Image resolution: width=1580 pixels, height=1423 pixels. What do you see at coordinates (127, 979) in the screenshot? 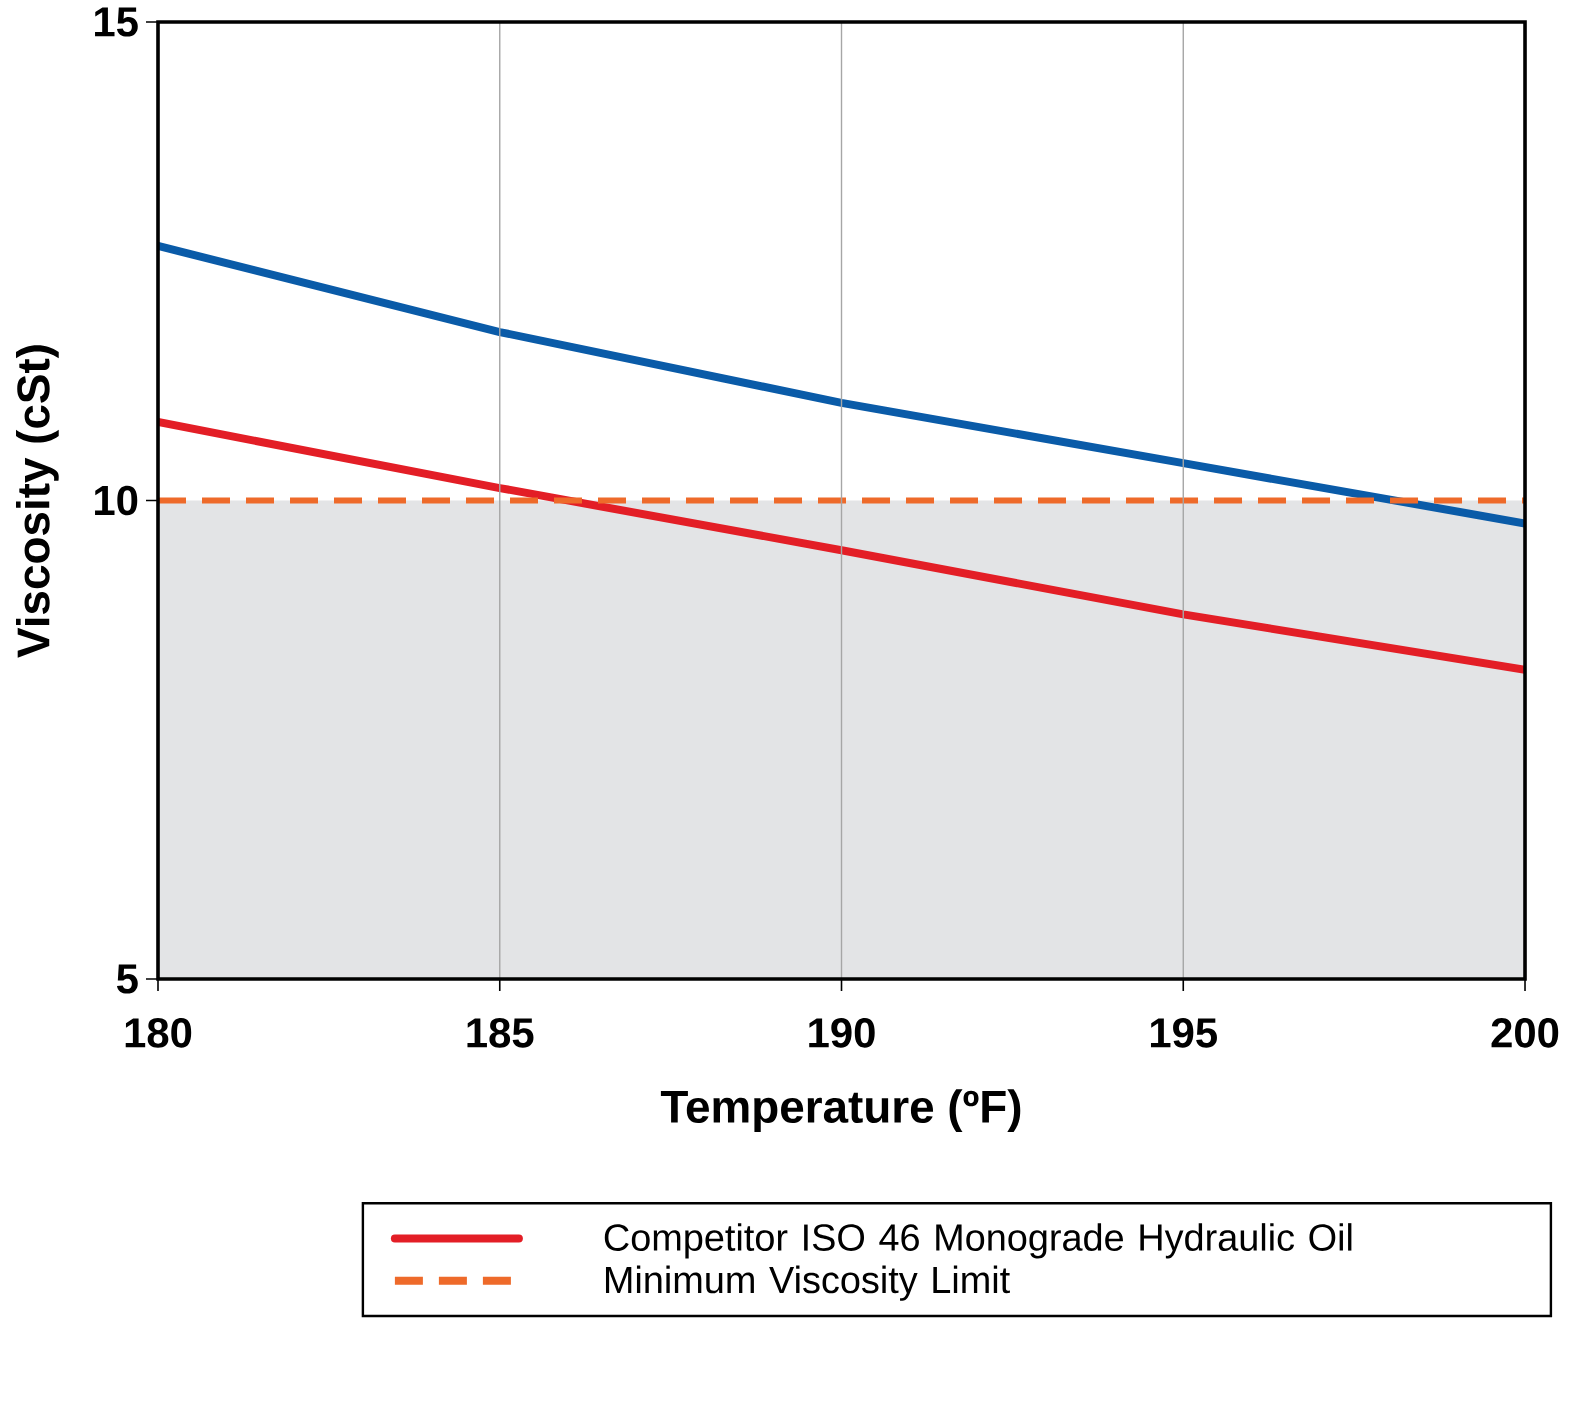
I see `y-tick-label: 5` at bounding box center [127, 979].